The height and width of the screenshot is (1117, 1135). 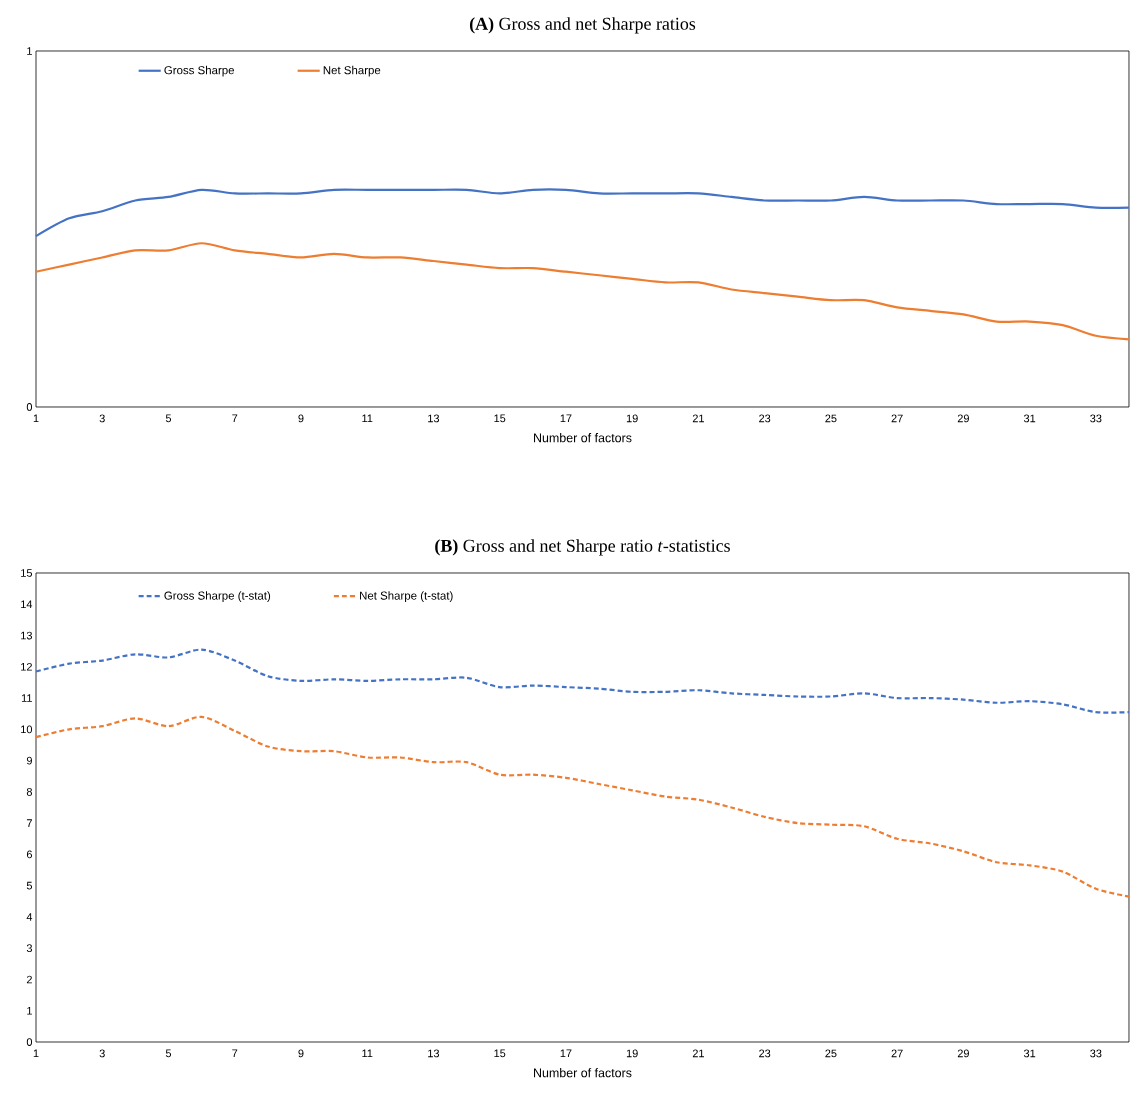 I want to click on legend-label: Gross Sharpe (t-stat), so click(x=217, y=596).